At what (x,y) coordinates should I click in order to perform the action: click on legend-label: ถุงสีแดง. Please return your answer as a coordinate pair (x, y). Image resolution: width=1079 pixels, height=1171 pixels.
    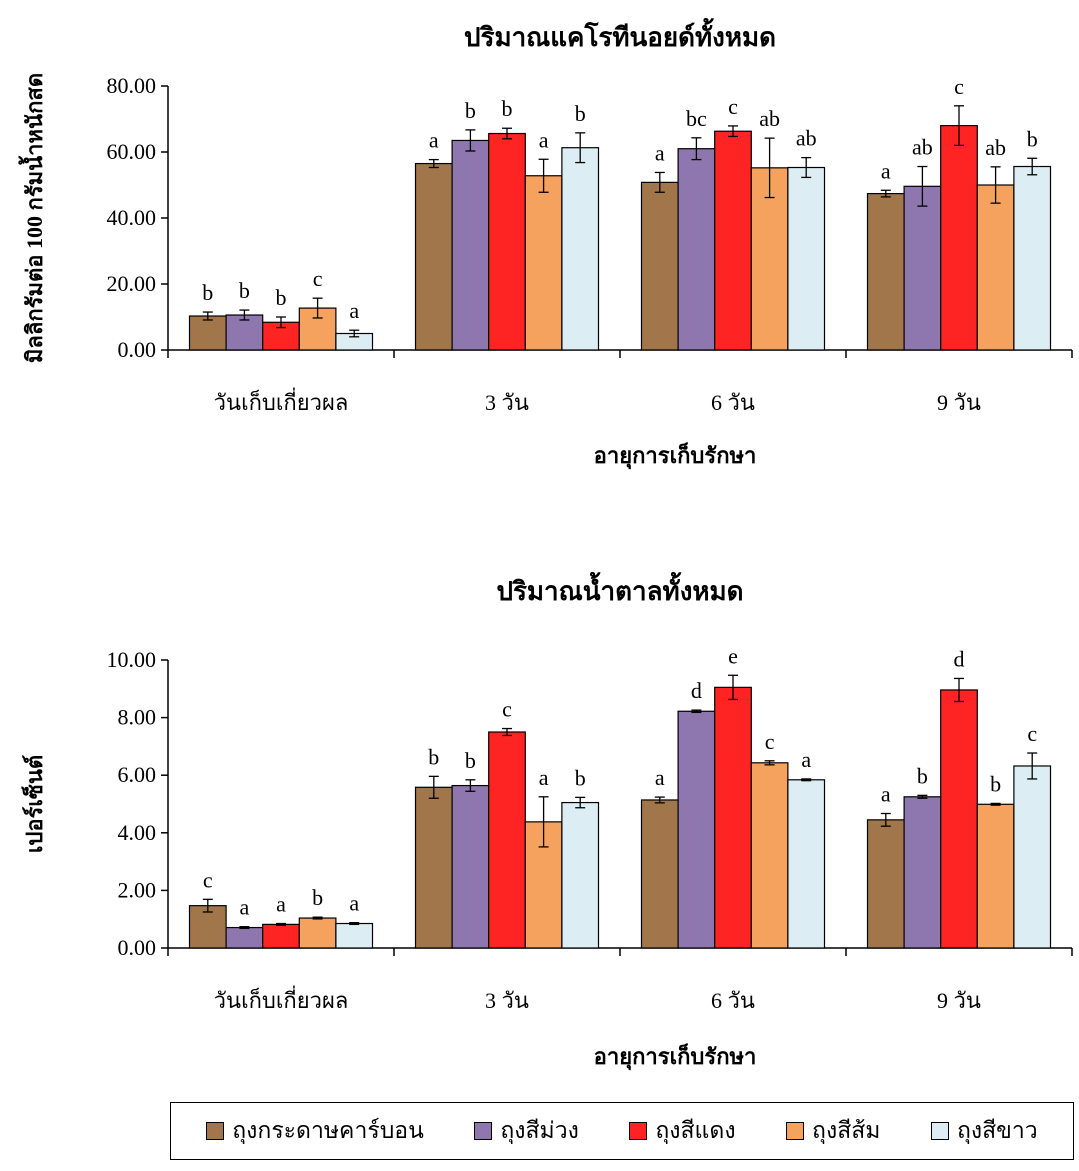
    Looking at the image, I should click on (695, 1130).